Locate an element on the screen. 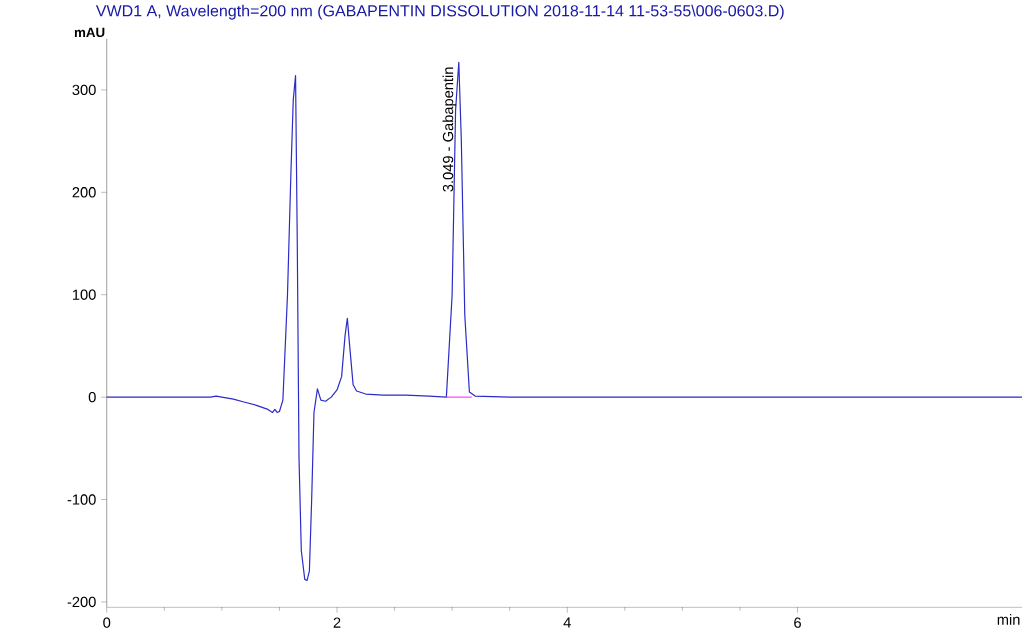 This screenshot has height=636, width=1022. y-axis-title: mAU is located at coordinates (89, 32).